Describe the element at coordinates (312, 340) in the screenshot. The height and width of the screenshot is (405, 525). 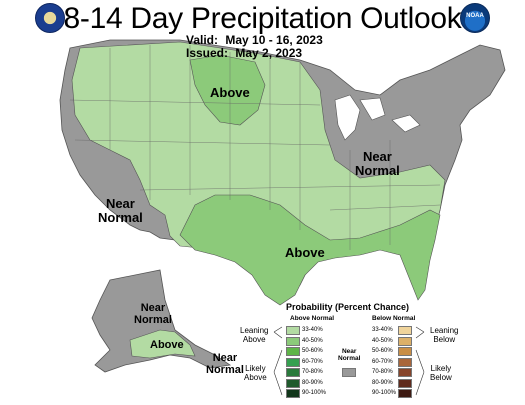
I see `legend-above-range-1: 40-50%` at that location.